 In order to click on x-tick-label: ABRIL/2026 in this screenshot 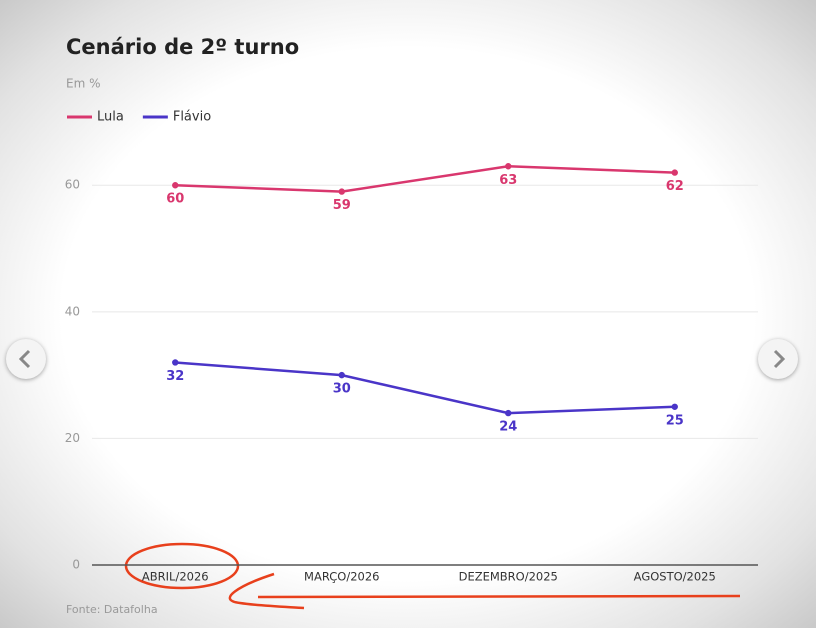, I will do `click(175, 577)`.